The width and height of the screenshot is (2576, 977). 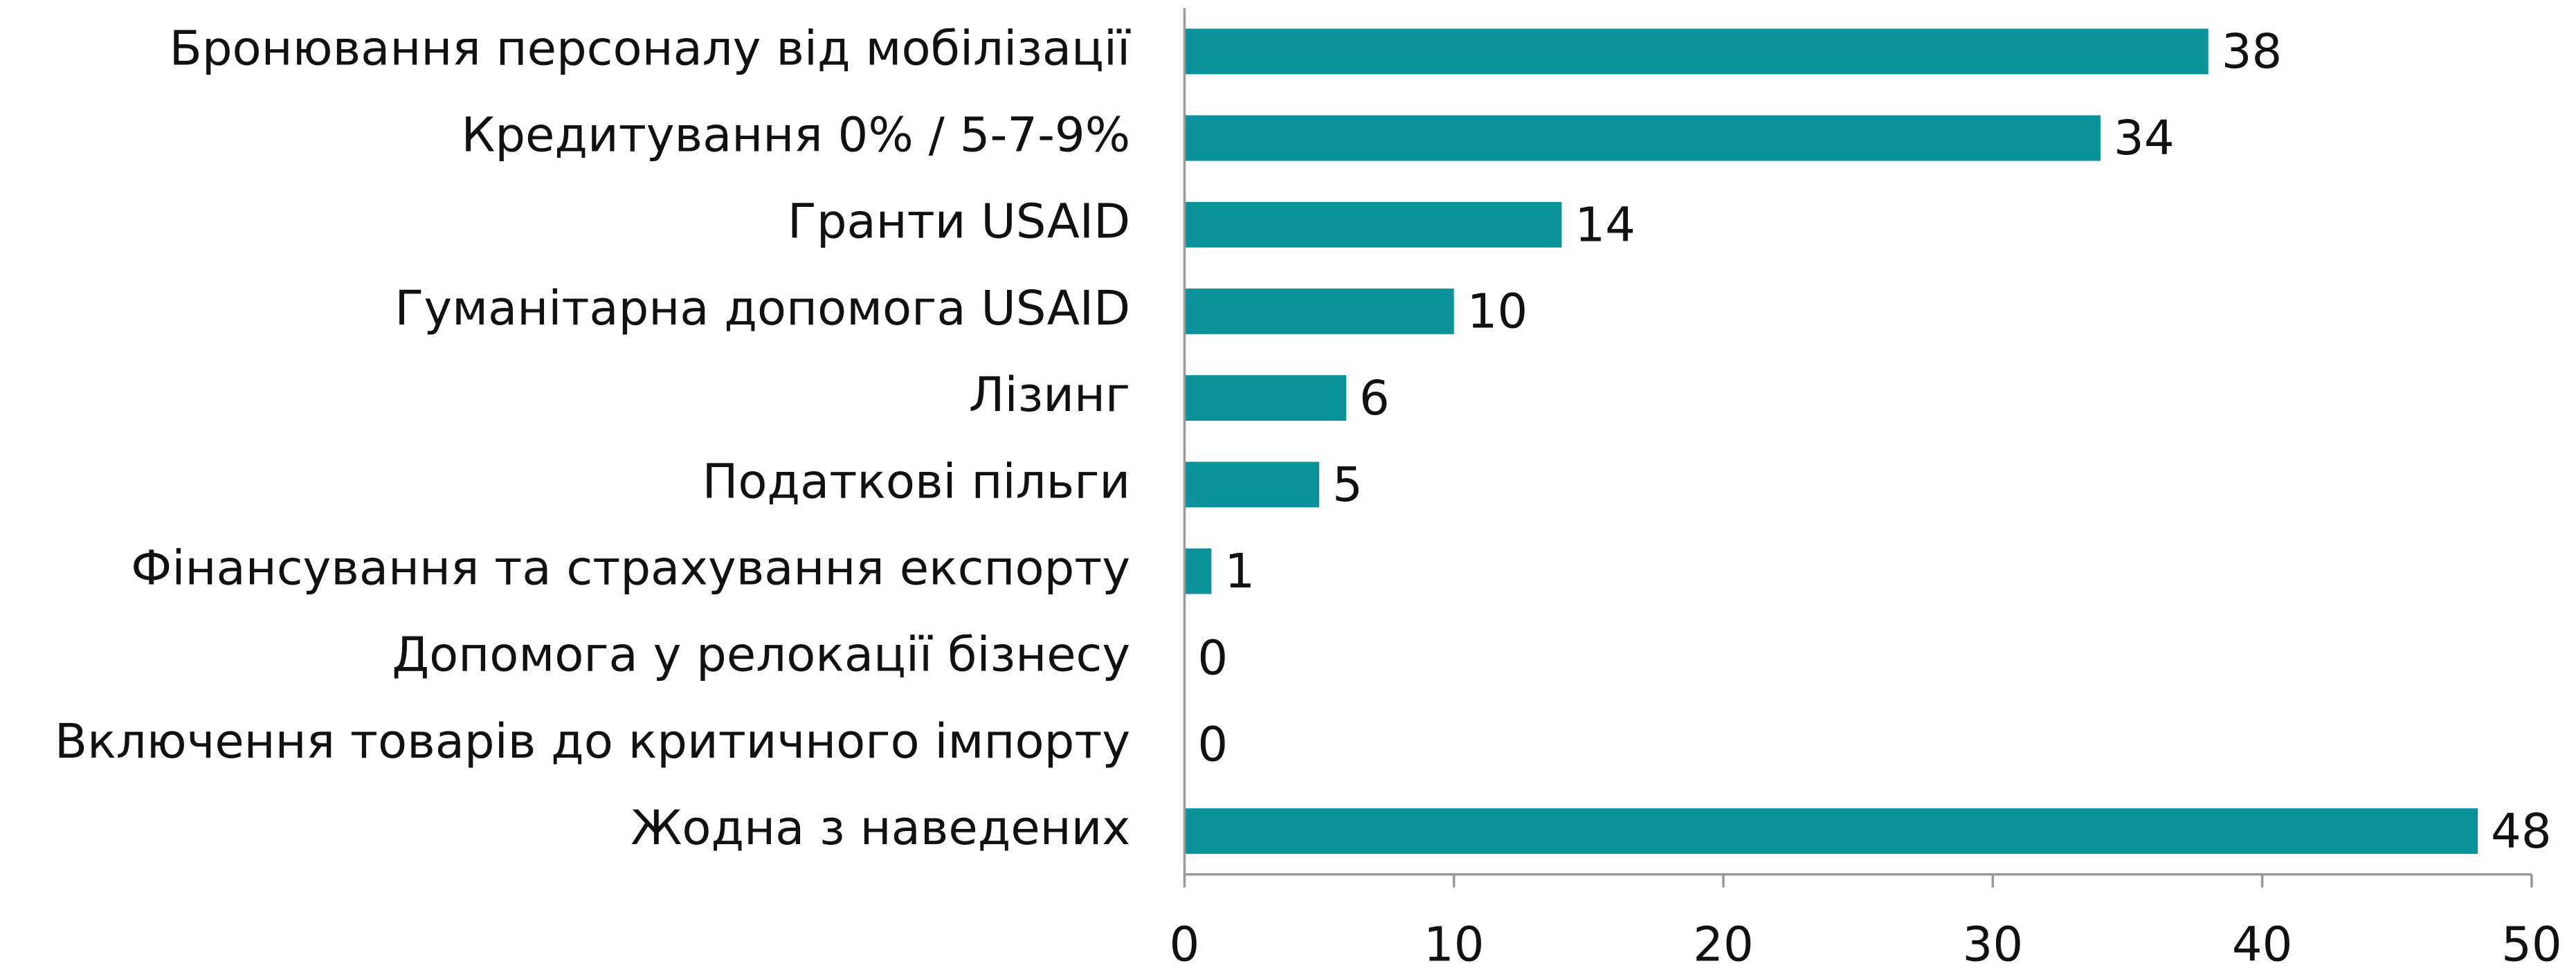 I want to click on x-tick-label: 0, so click(x=1185, y=945).